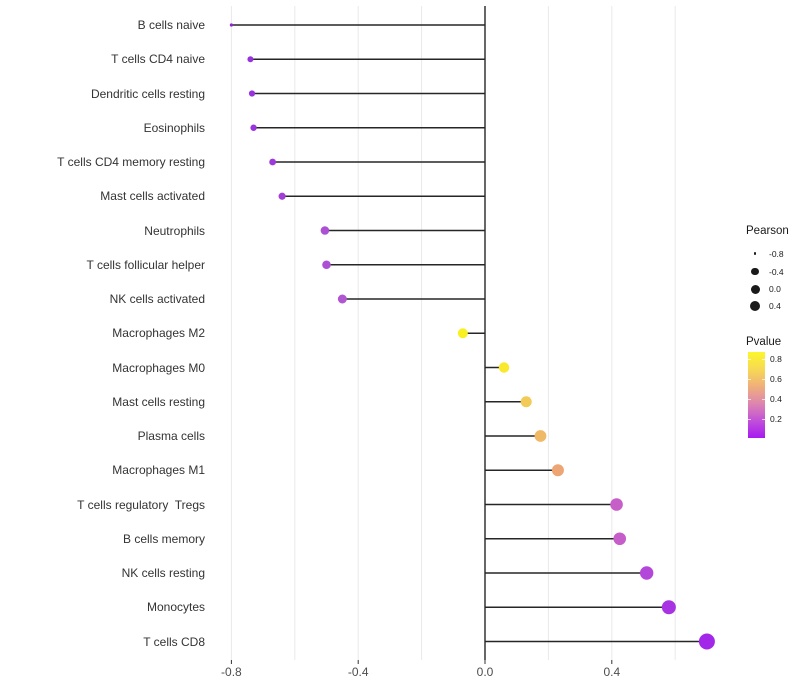  Describe the element at coordinates (358, 672) in the screenshot. I see `x-tick-label: -0.4` at that location.